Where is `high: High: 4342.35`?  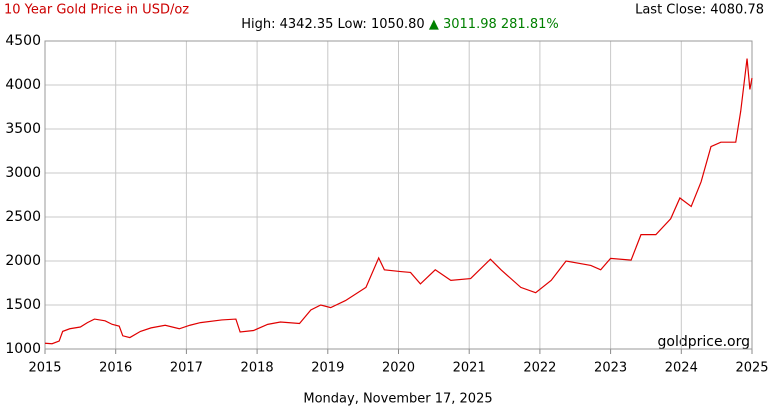
high: High: 4342.35 is located at coordinates (287, 24).